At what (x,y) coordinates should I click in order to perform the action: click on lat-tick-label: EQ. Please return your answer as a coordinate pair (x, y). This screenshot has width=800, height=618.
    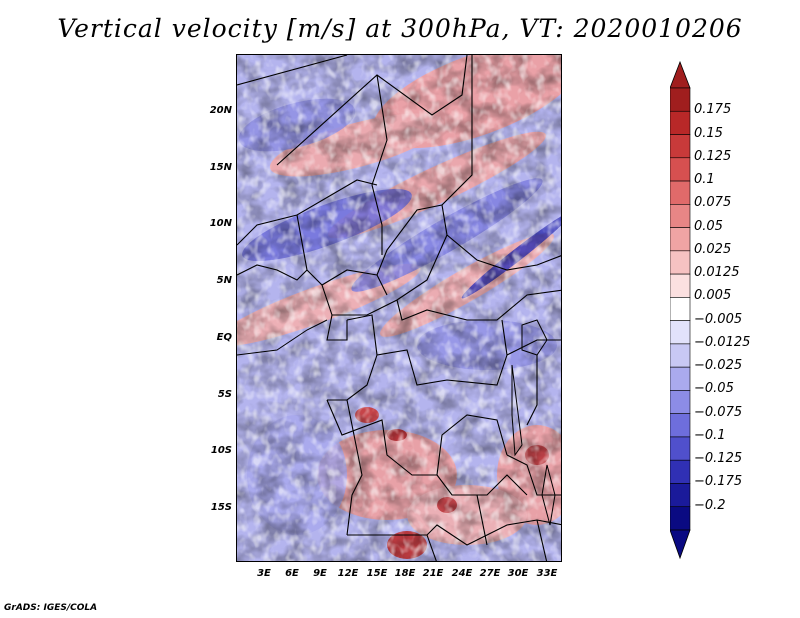
    Looking at the image, I should click on (224, 337).